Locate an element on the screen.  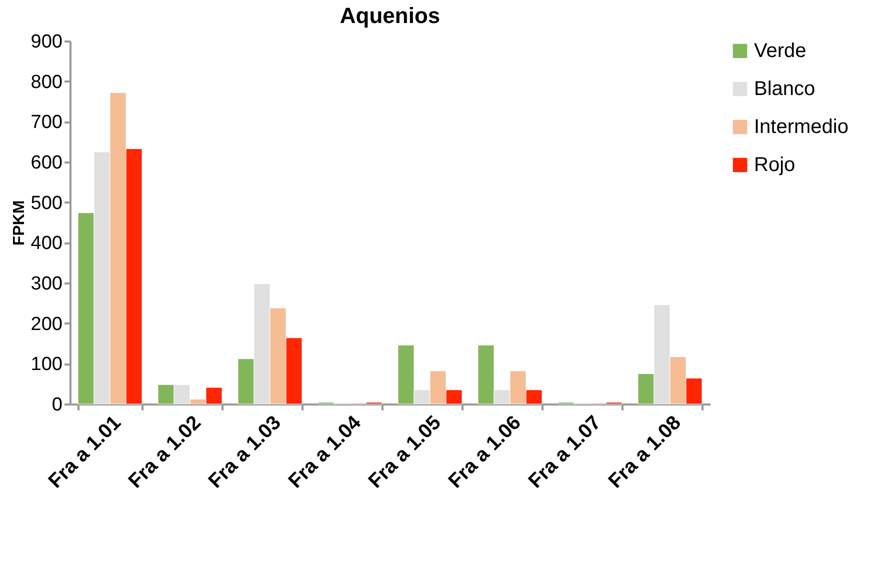
y-tick-label: 900 is located at coordinates (46, 42).